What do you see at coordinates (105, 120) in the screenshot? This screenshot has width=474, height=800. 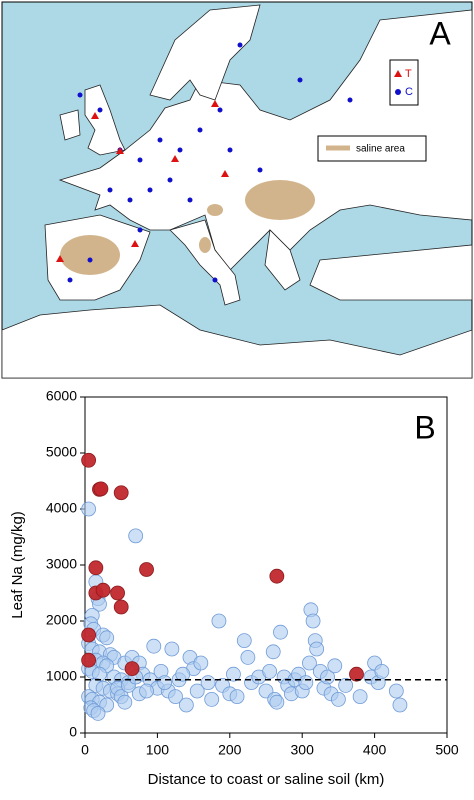 I see `land-britain` at bounding box center [105, 120].